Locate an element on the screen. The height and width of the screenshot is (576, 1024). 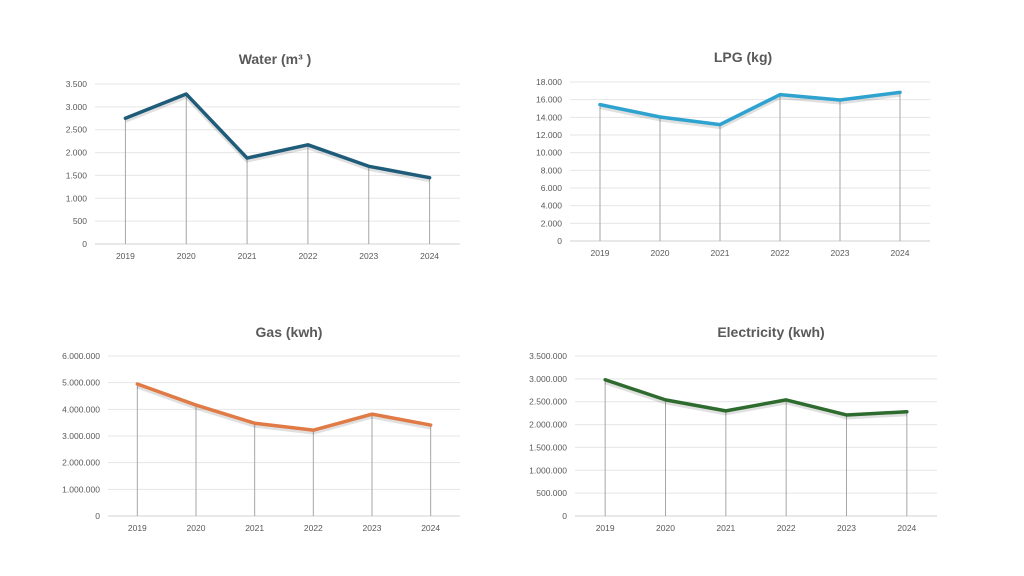
y-tick-label: 1.000 is located at coordinates (77, 198).